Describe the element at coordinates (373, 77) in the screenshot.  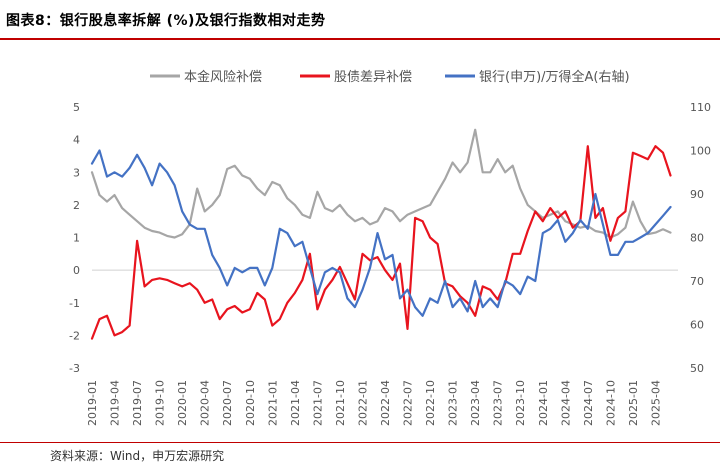
I see `legend-spread-label: 股债差异补偿` at that location.